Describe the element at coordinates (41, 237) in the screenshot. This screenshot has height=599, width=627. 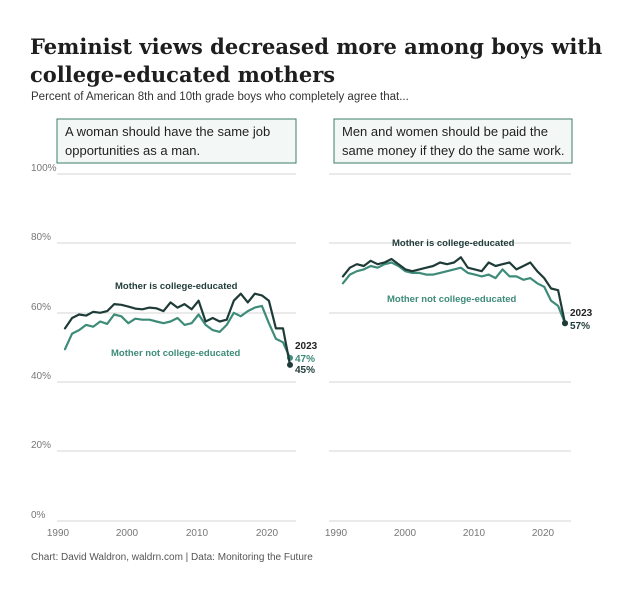
I see `ytick-label: 80%` at that location.